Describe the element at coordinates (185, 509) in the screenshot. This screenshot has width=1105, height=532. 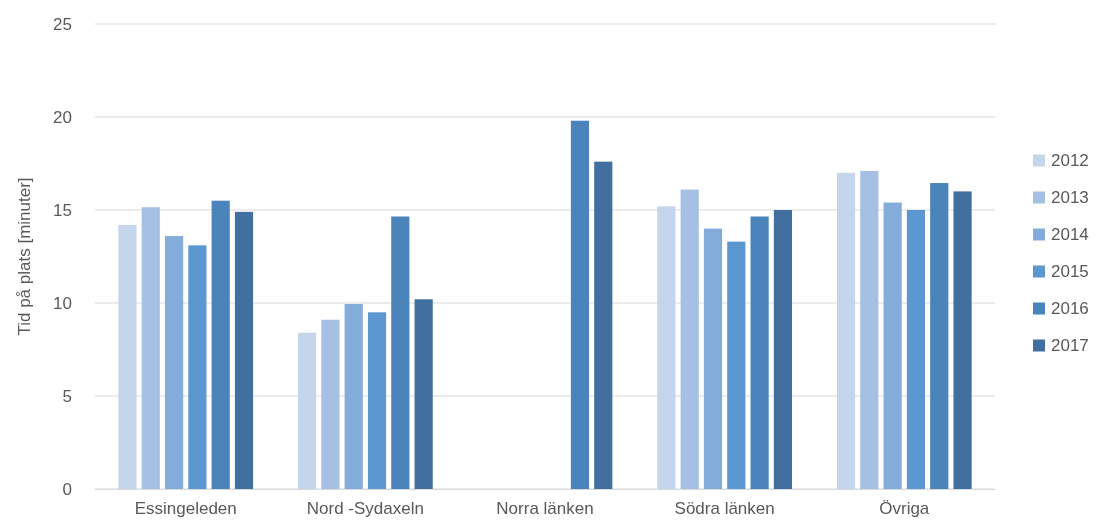
I see `x-tick-label: Essingeleden` at that location.